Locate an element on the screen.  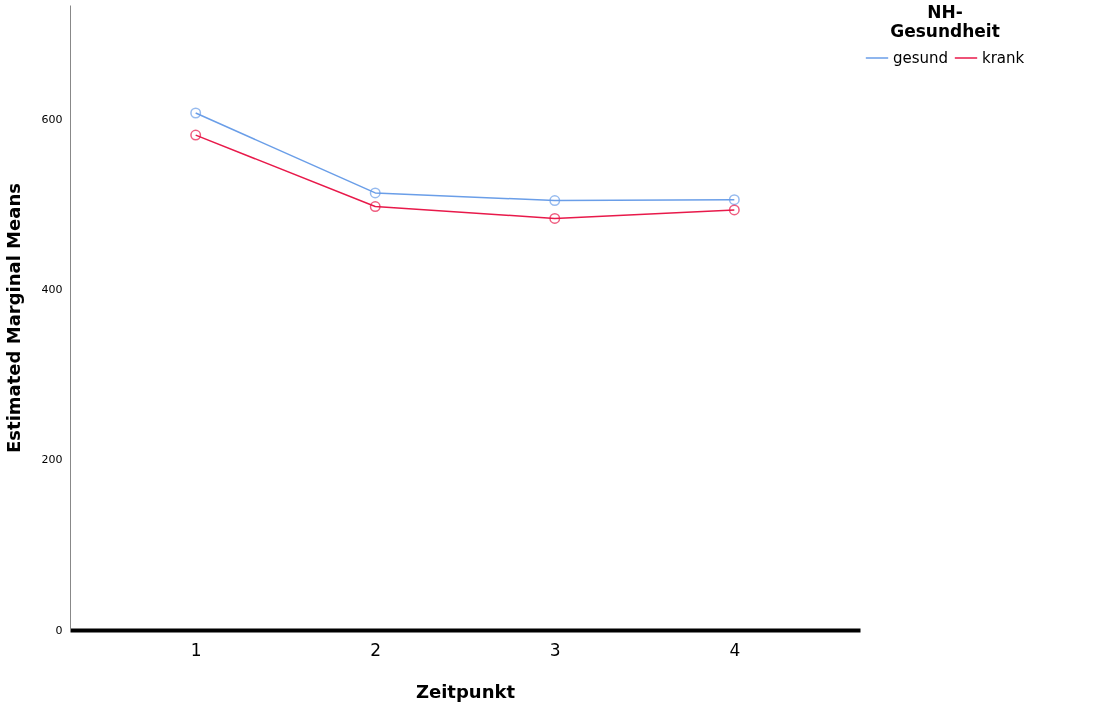
y-tick-label: 200 is located at coordinates (52, 460).